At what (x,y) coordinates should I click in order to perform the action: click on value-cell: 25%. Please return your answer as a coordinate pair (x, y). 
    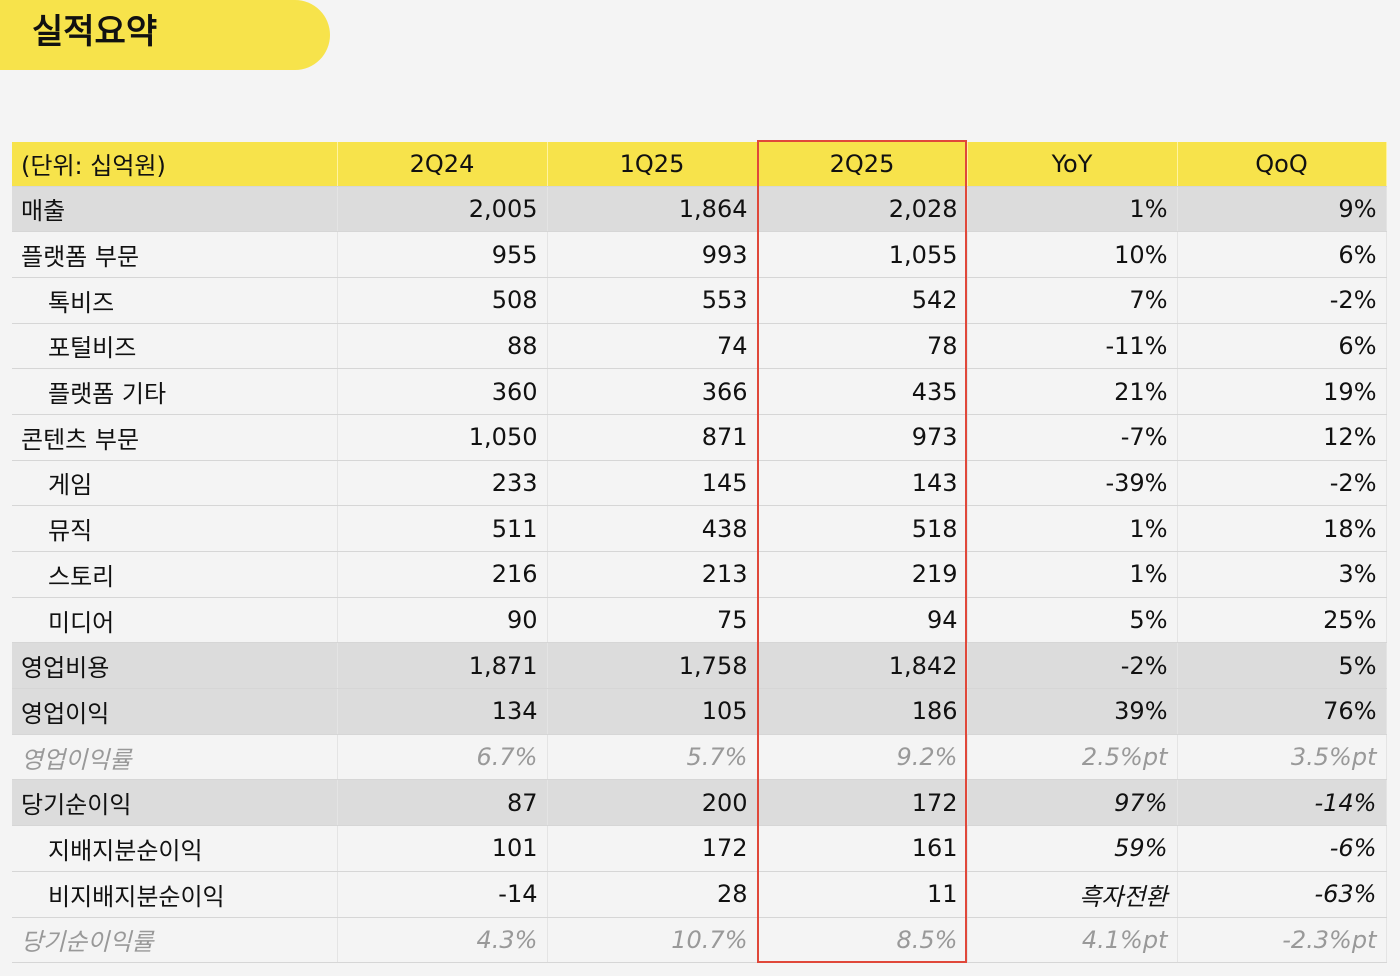
    Looking at the image, I should click on (1282, 620).